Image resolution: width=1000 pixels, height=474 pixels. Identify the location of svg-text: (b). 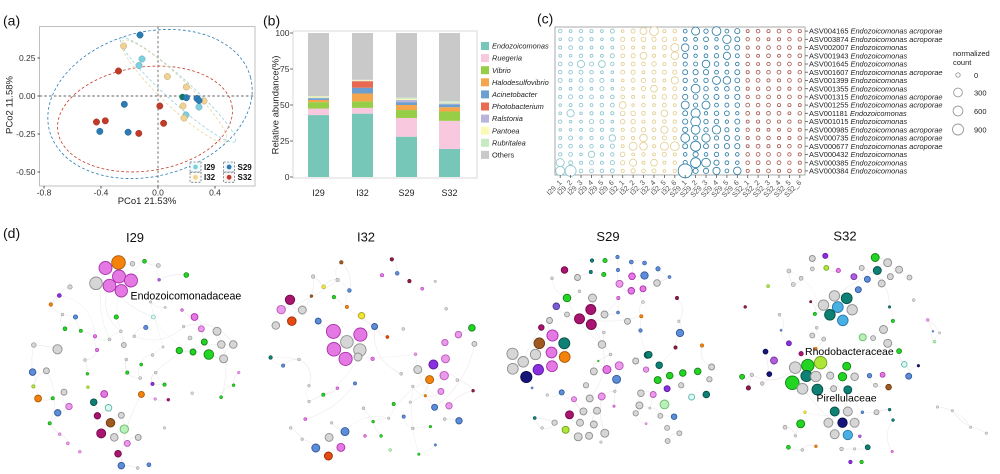
(271, 21).